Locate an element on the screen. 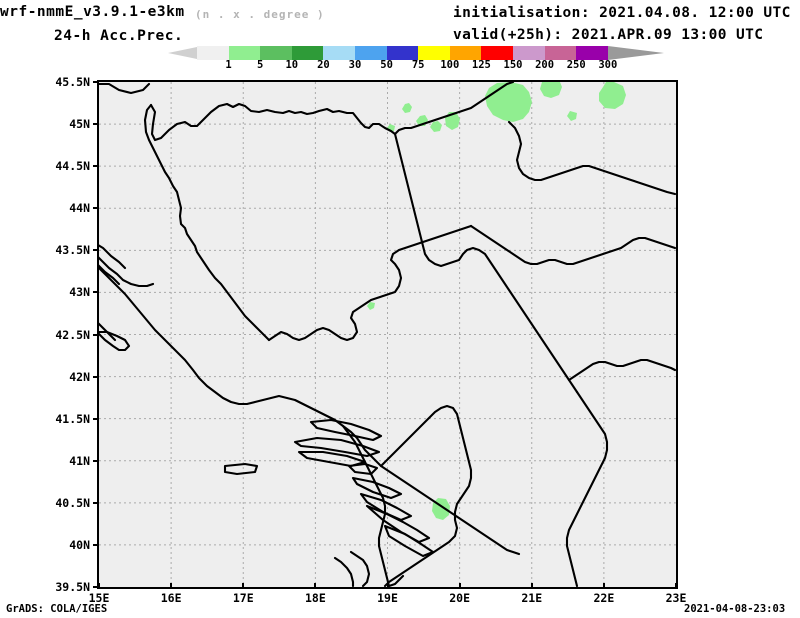 This screenshot has width=800, height=618. field-title: 24-h Acc.Prec. is located at coordinates (119, 36).